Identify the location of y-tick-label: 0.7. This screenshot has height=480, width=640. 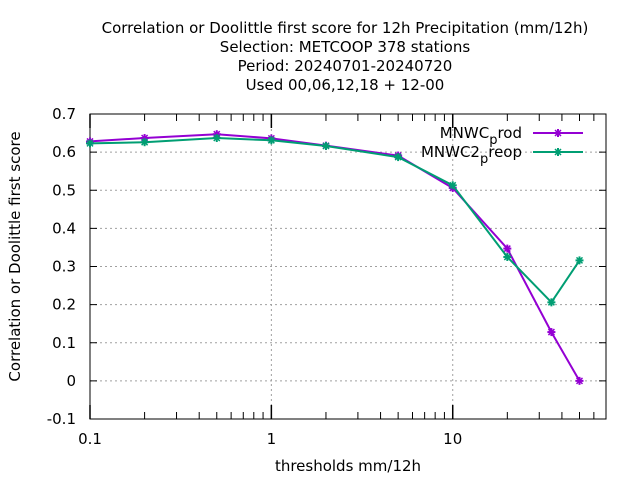
(64, 114).